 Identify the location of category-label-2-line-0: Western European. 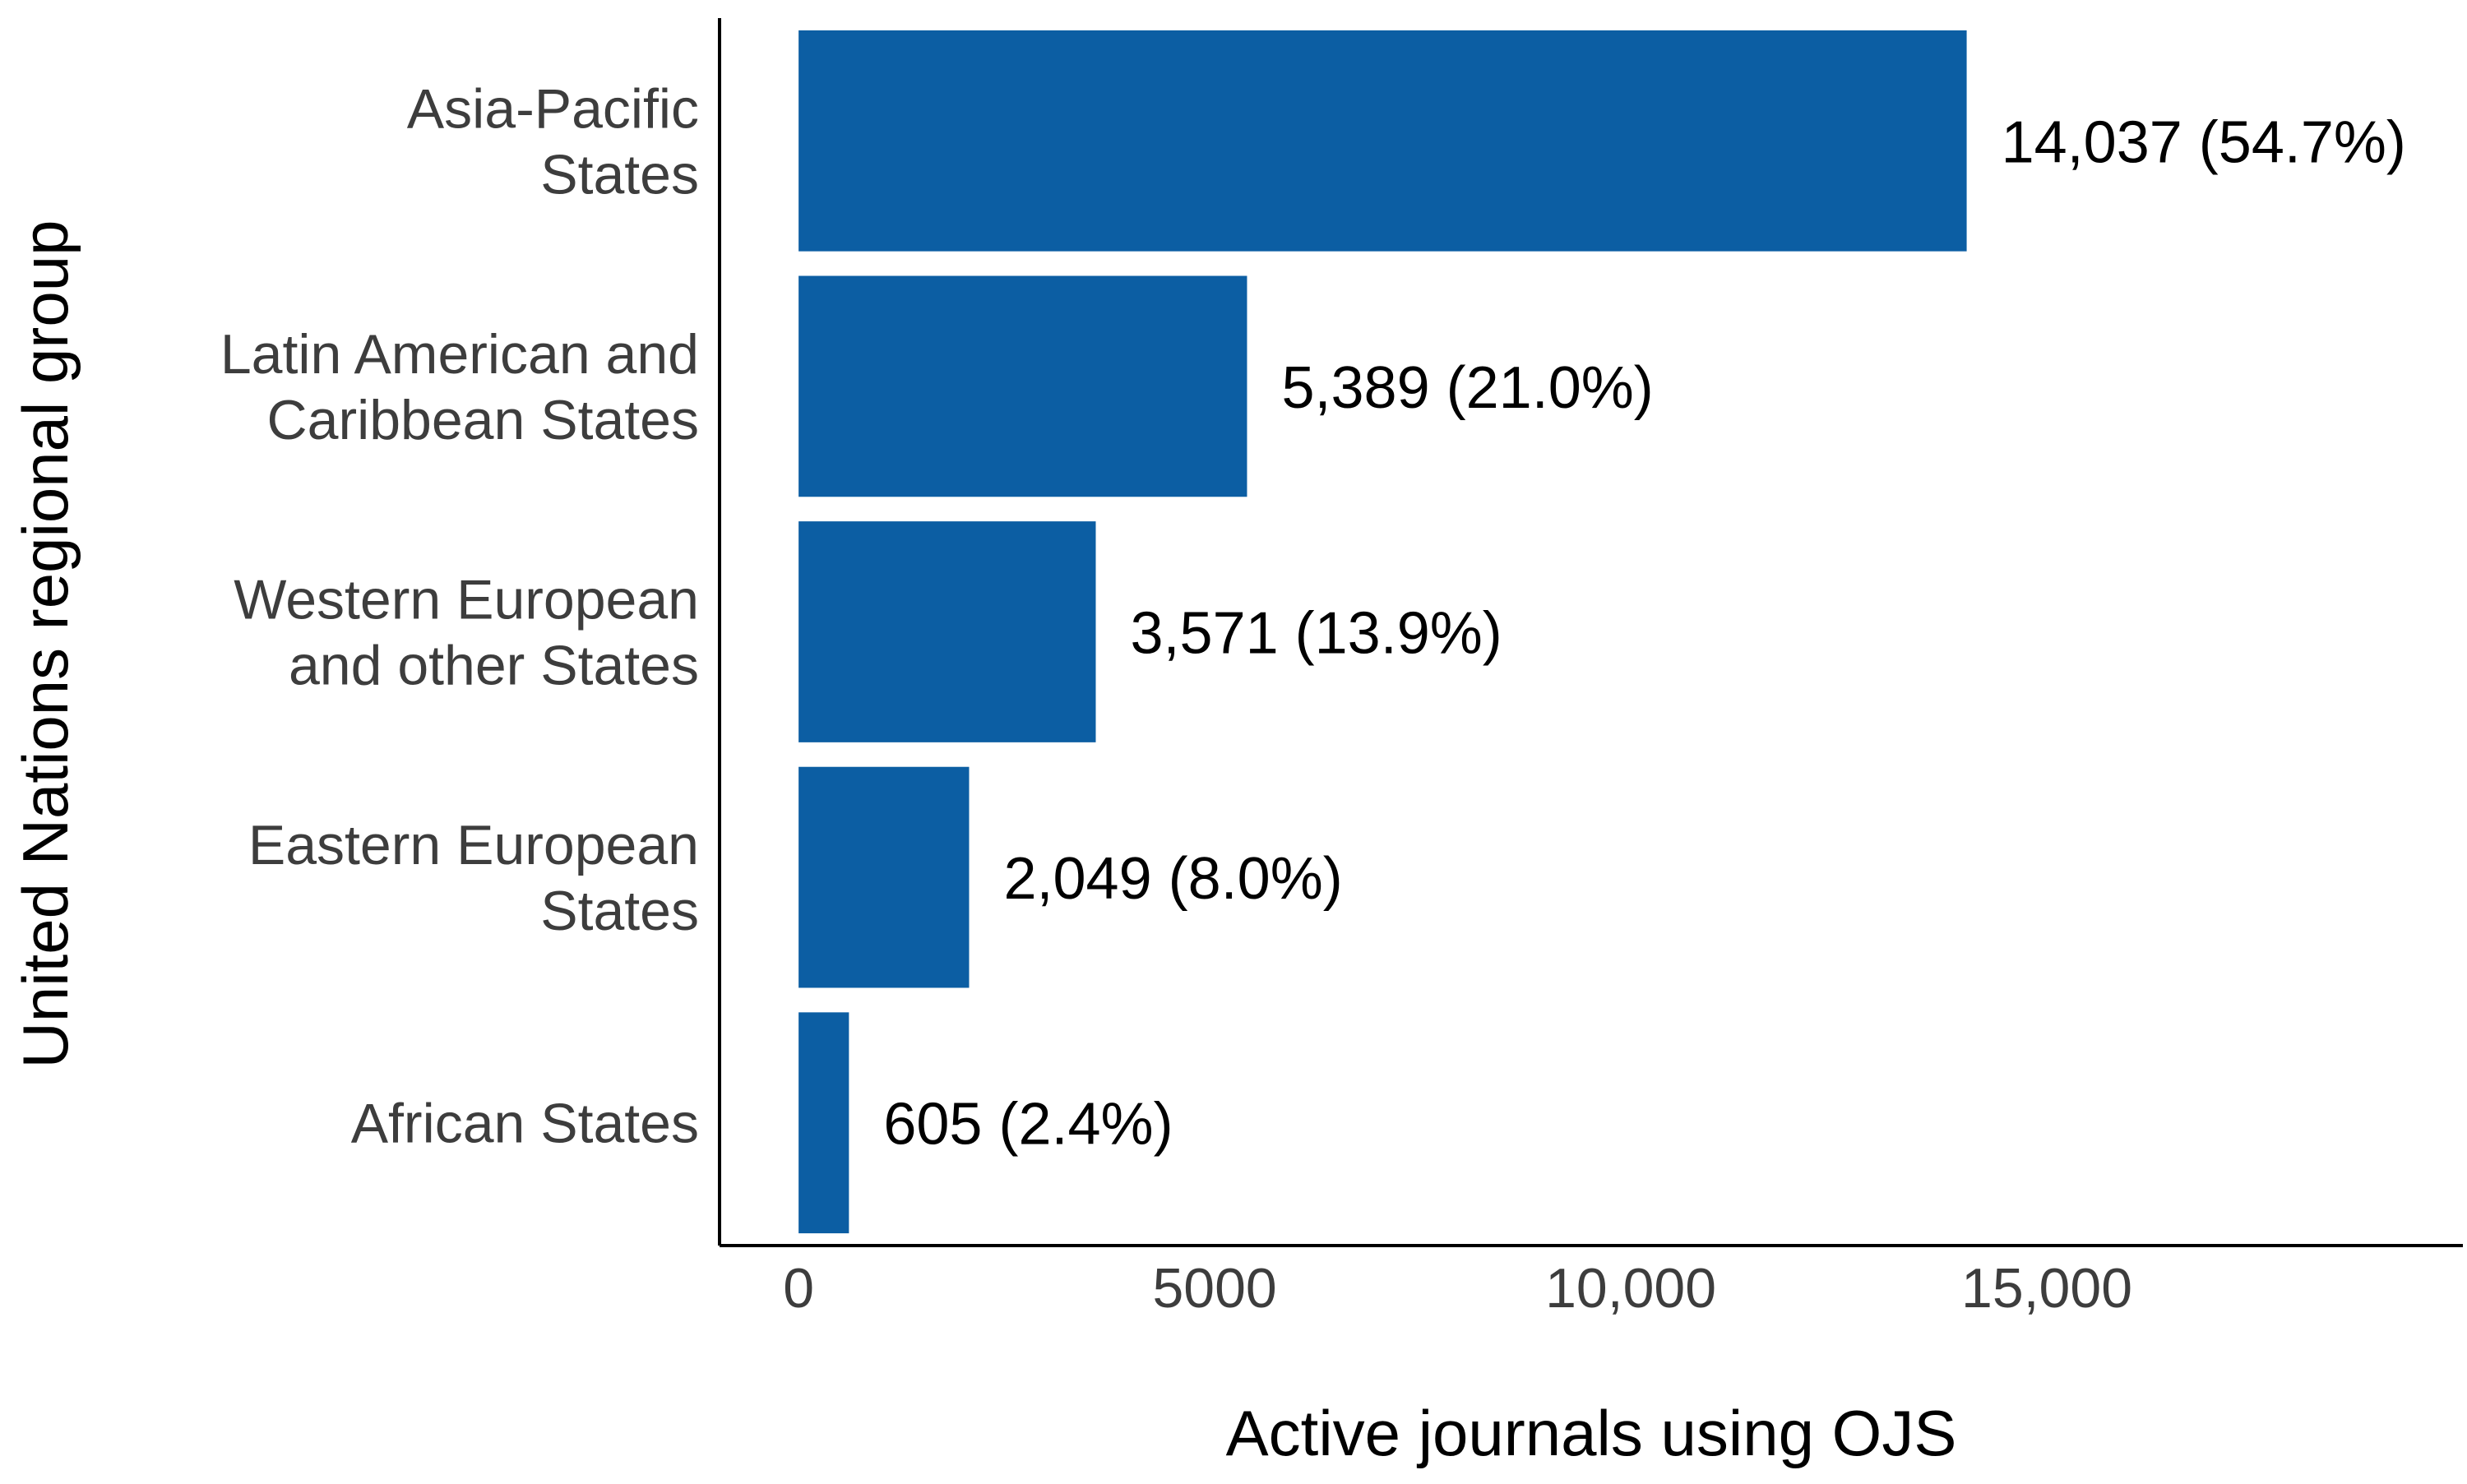
(467, 600).